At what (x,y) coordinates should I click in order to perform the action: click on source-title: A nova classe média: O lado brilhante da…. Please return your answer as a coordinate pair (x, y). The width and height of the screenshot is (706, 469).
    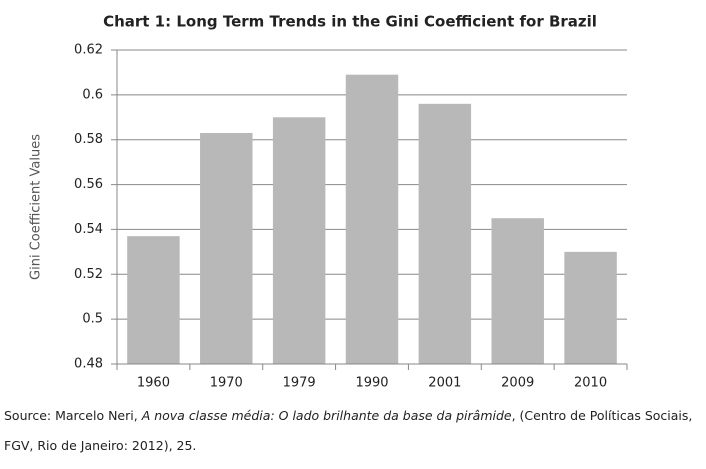
    Looking at the image, I should click on (326, 415).